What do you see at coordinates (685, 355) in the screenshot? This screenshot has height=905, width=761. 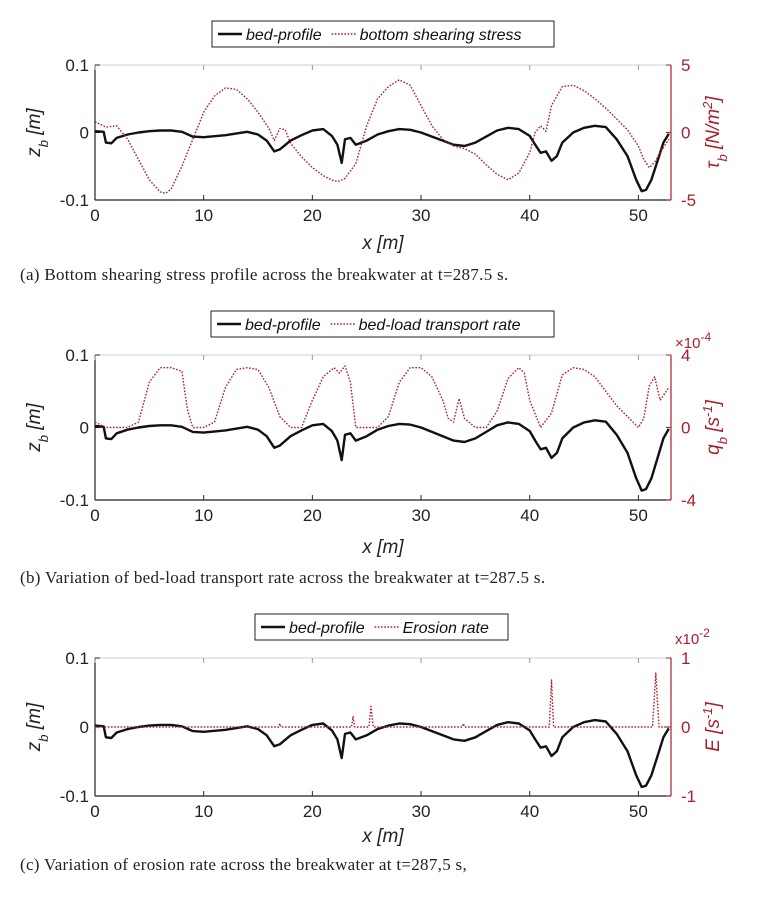 I see `y-right-tick-label: 4` at bounding box center [685, 355].